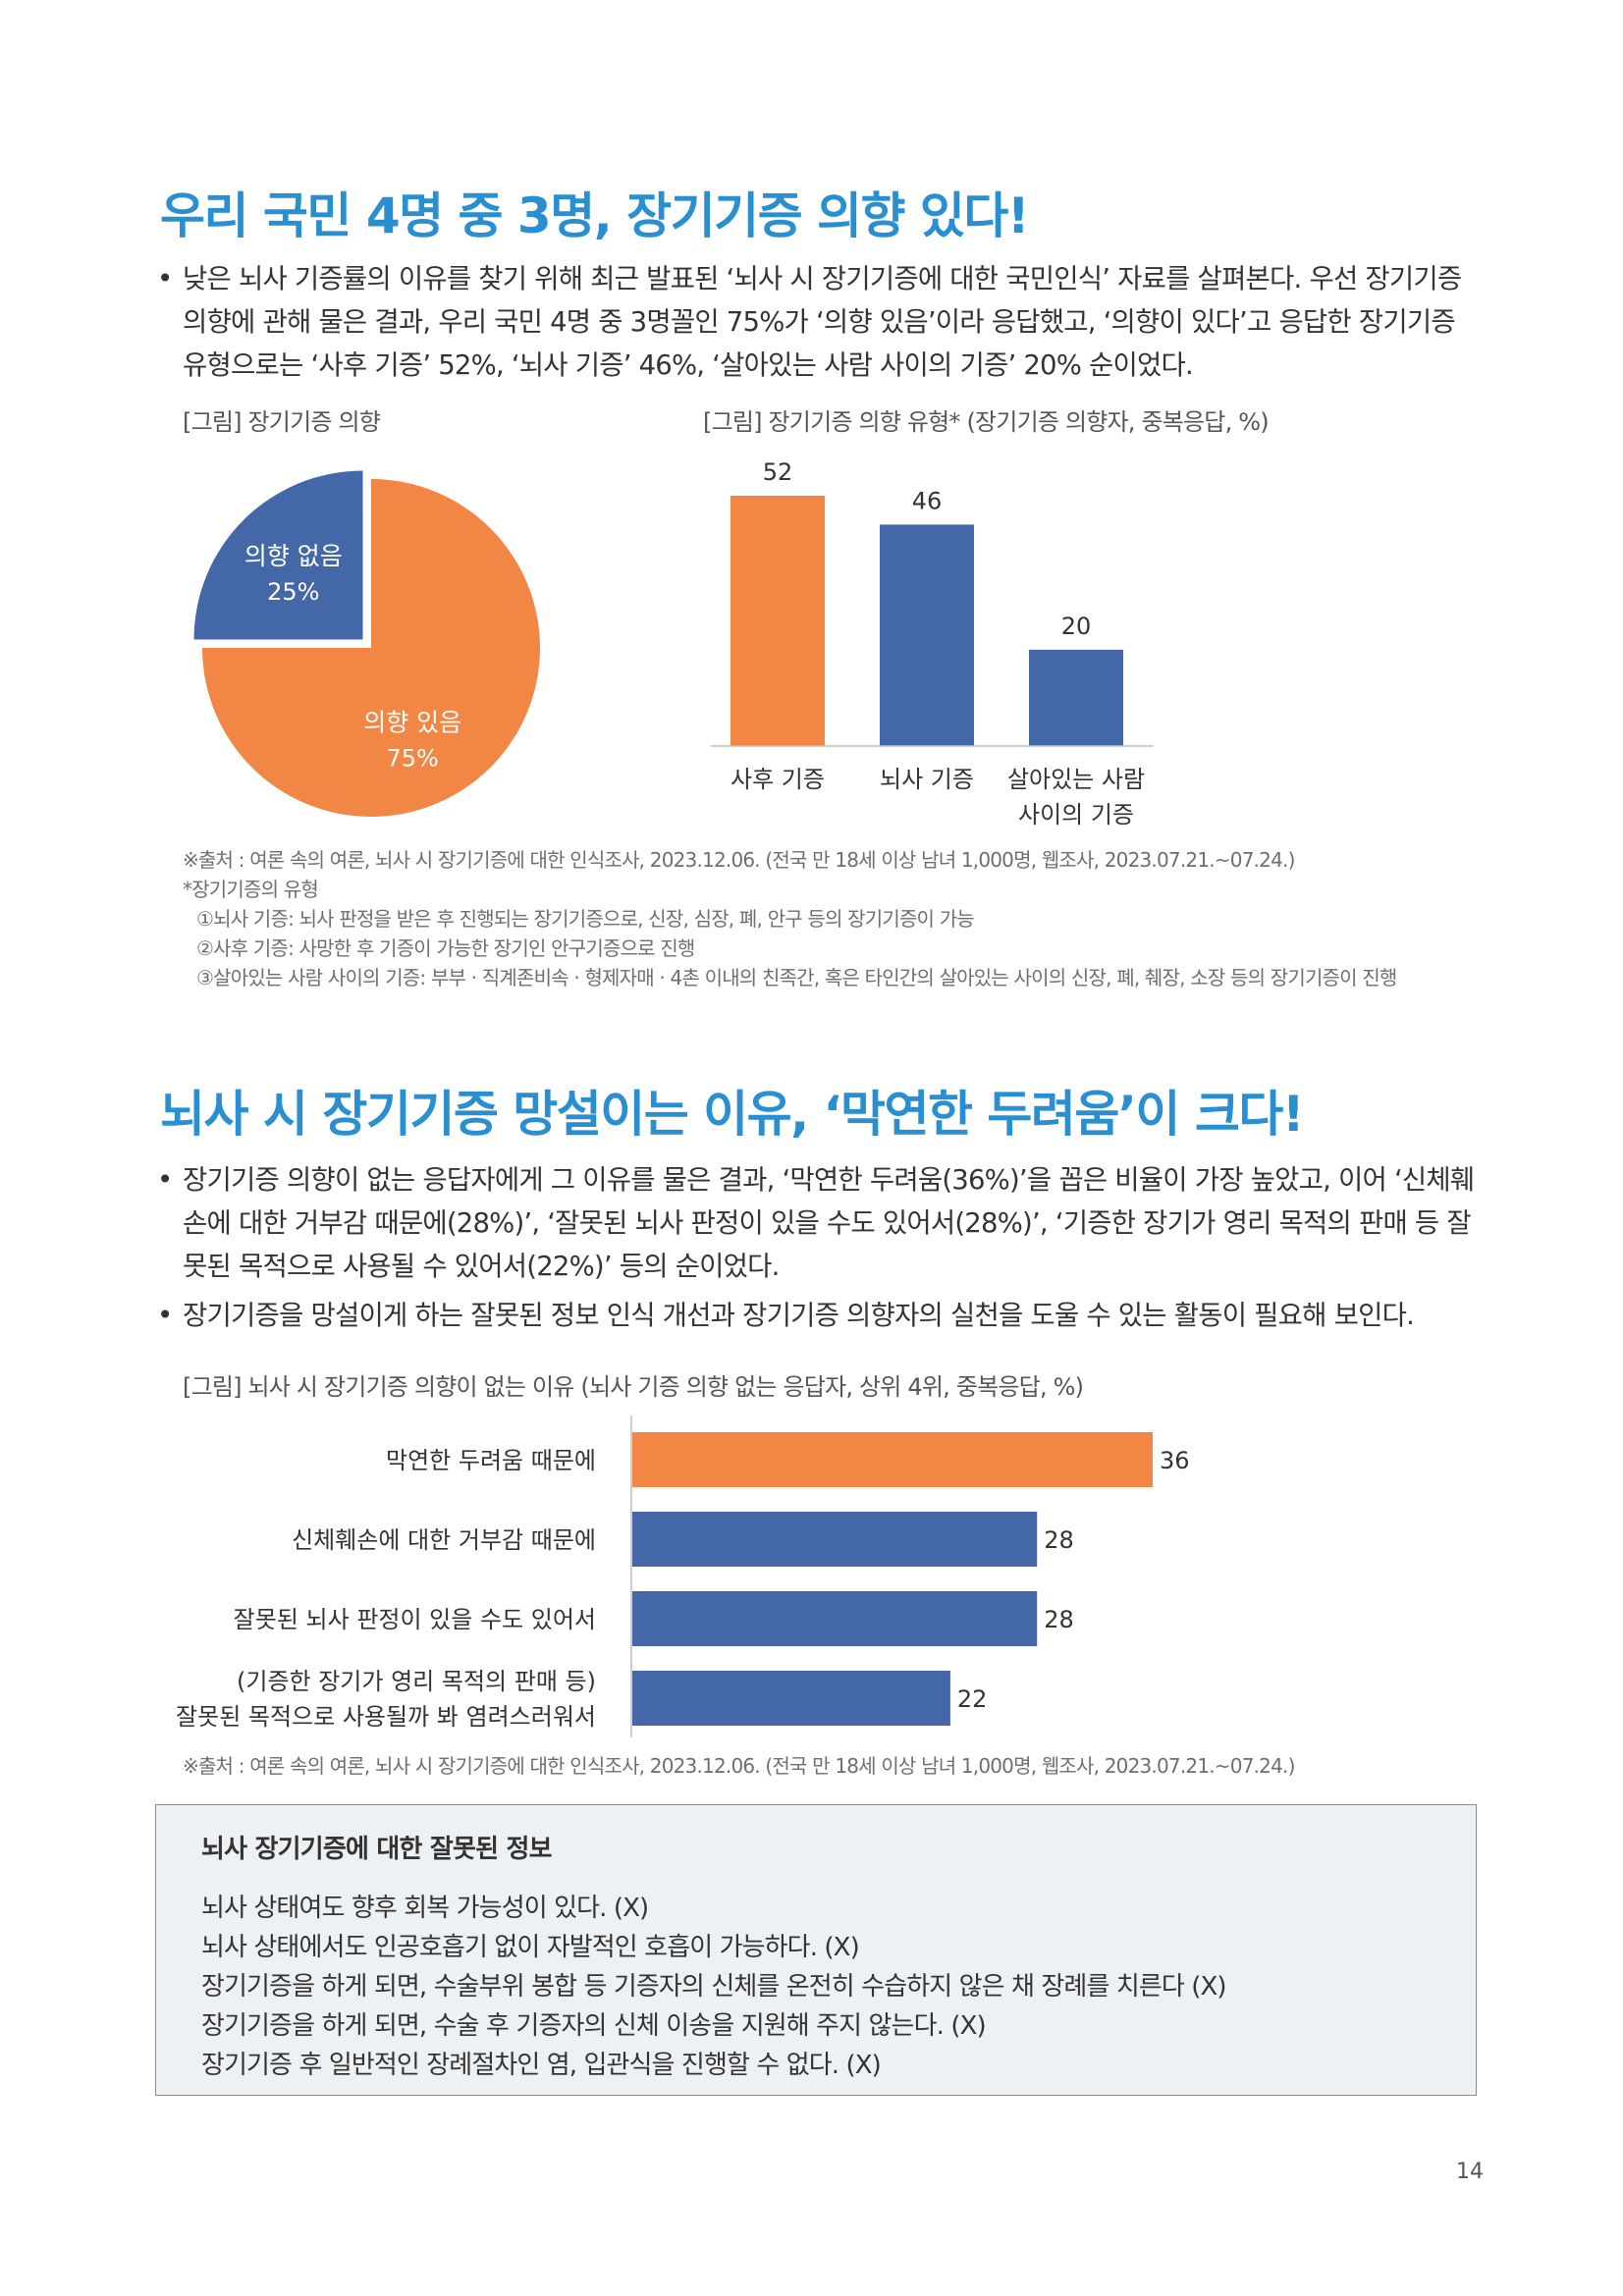 This screenshot has height=2296, width=1623. I want to click on pie-chart: 의향 있음 75% 의향 없음 25%, so click(366, 643).